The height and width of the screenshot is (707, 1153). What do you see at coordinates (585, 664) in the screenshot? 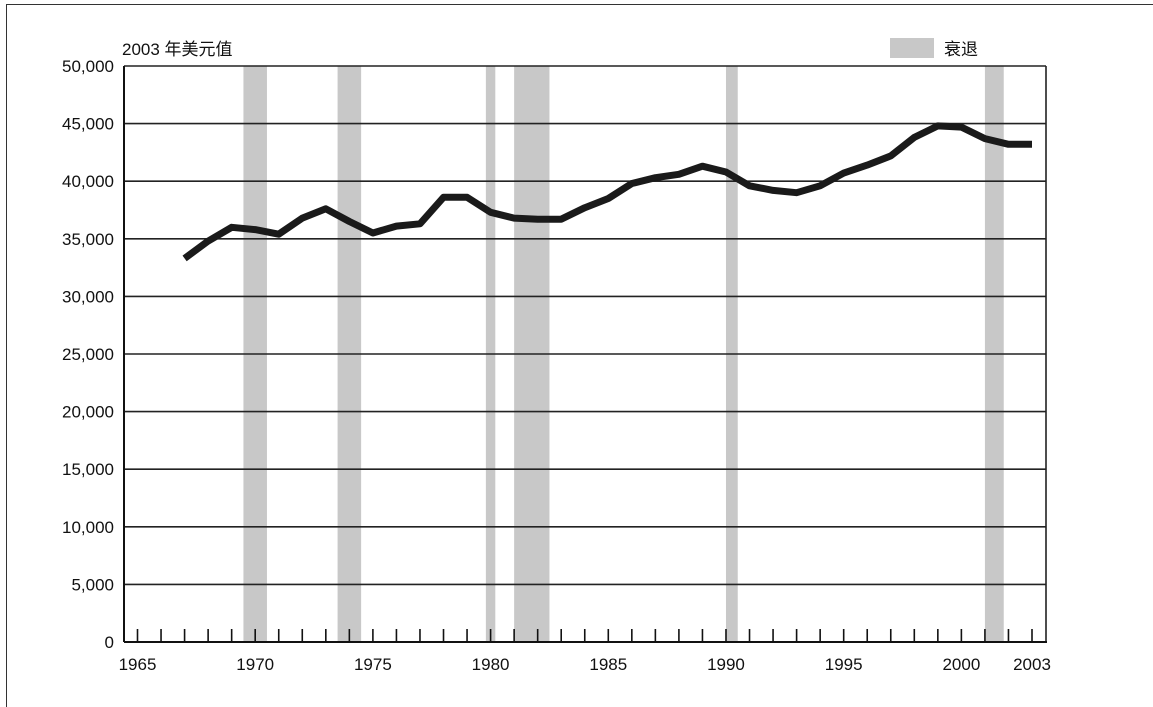
I see `x-axis-tick-labels: 1965 1970 1975 1980 1985 1990 1995 2000 2003` at bounding box center [585, 664].